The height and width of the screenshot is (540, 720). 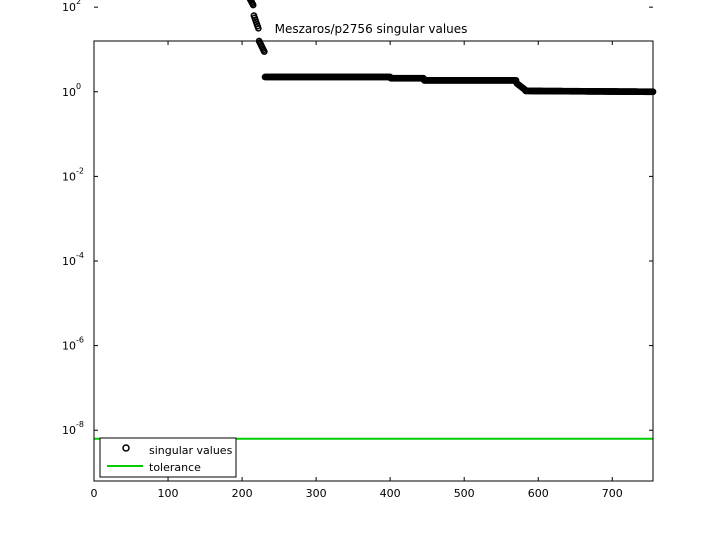 What do you see at coordinates (464, 493) in the screenshot?
I see `x-tick-label: 500` at bounding box center [464, 493].